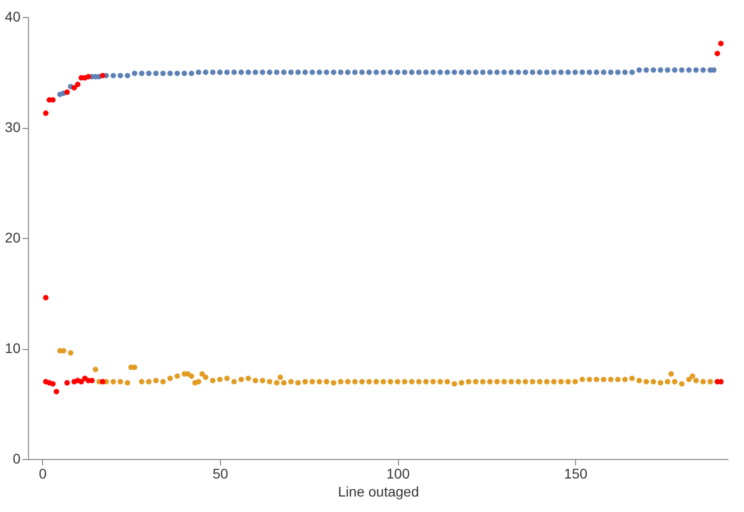  What do you see at coordinates (378, 492) in the screenshot?
I see `x-axis-title: Line outaged` at bounding box center [378, 492].